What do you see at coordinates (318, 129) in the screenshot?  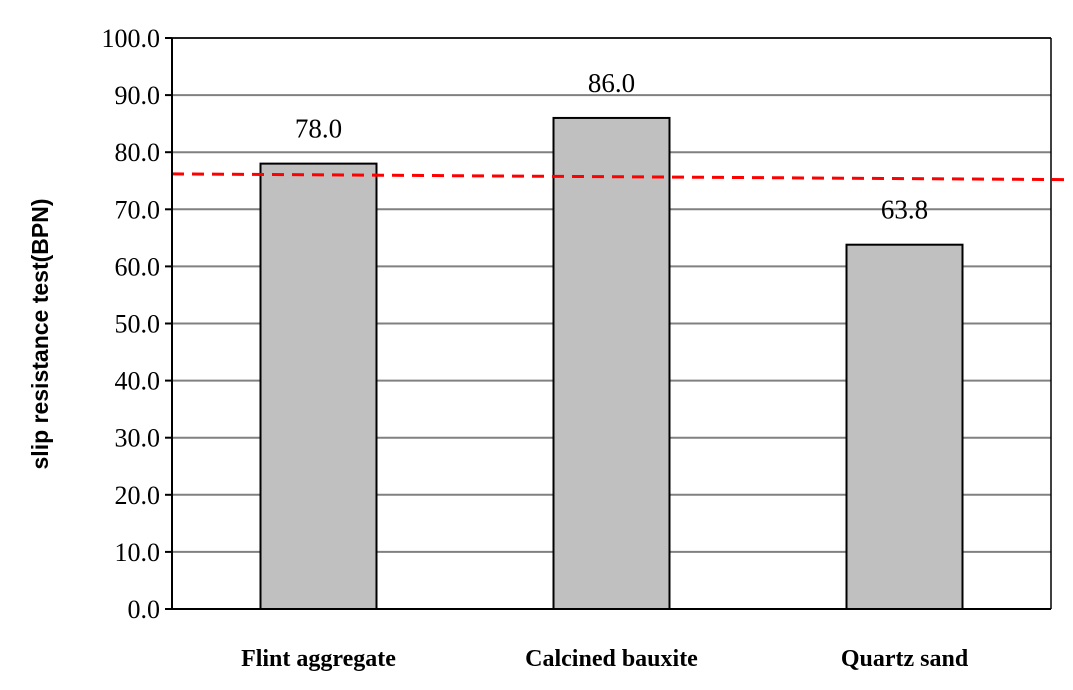 I see `bar-value-label: 78.0` at bounding box center [318, 129].